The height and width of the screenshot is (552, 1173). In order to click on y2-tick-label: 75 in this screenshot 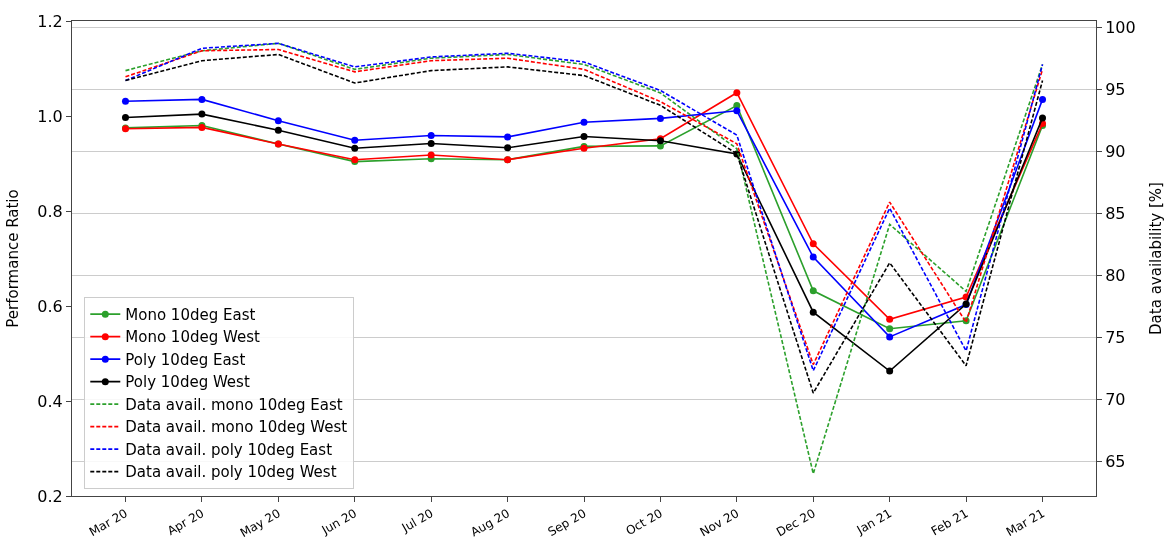, I will do `click(1115, 337)`.